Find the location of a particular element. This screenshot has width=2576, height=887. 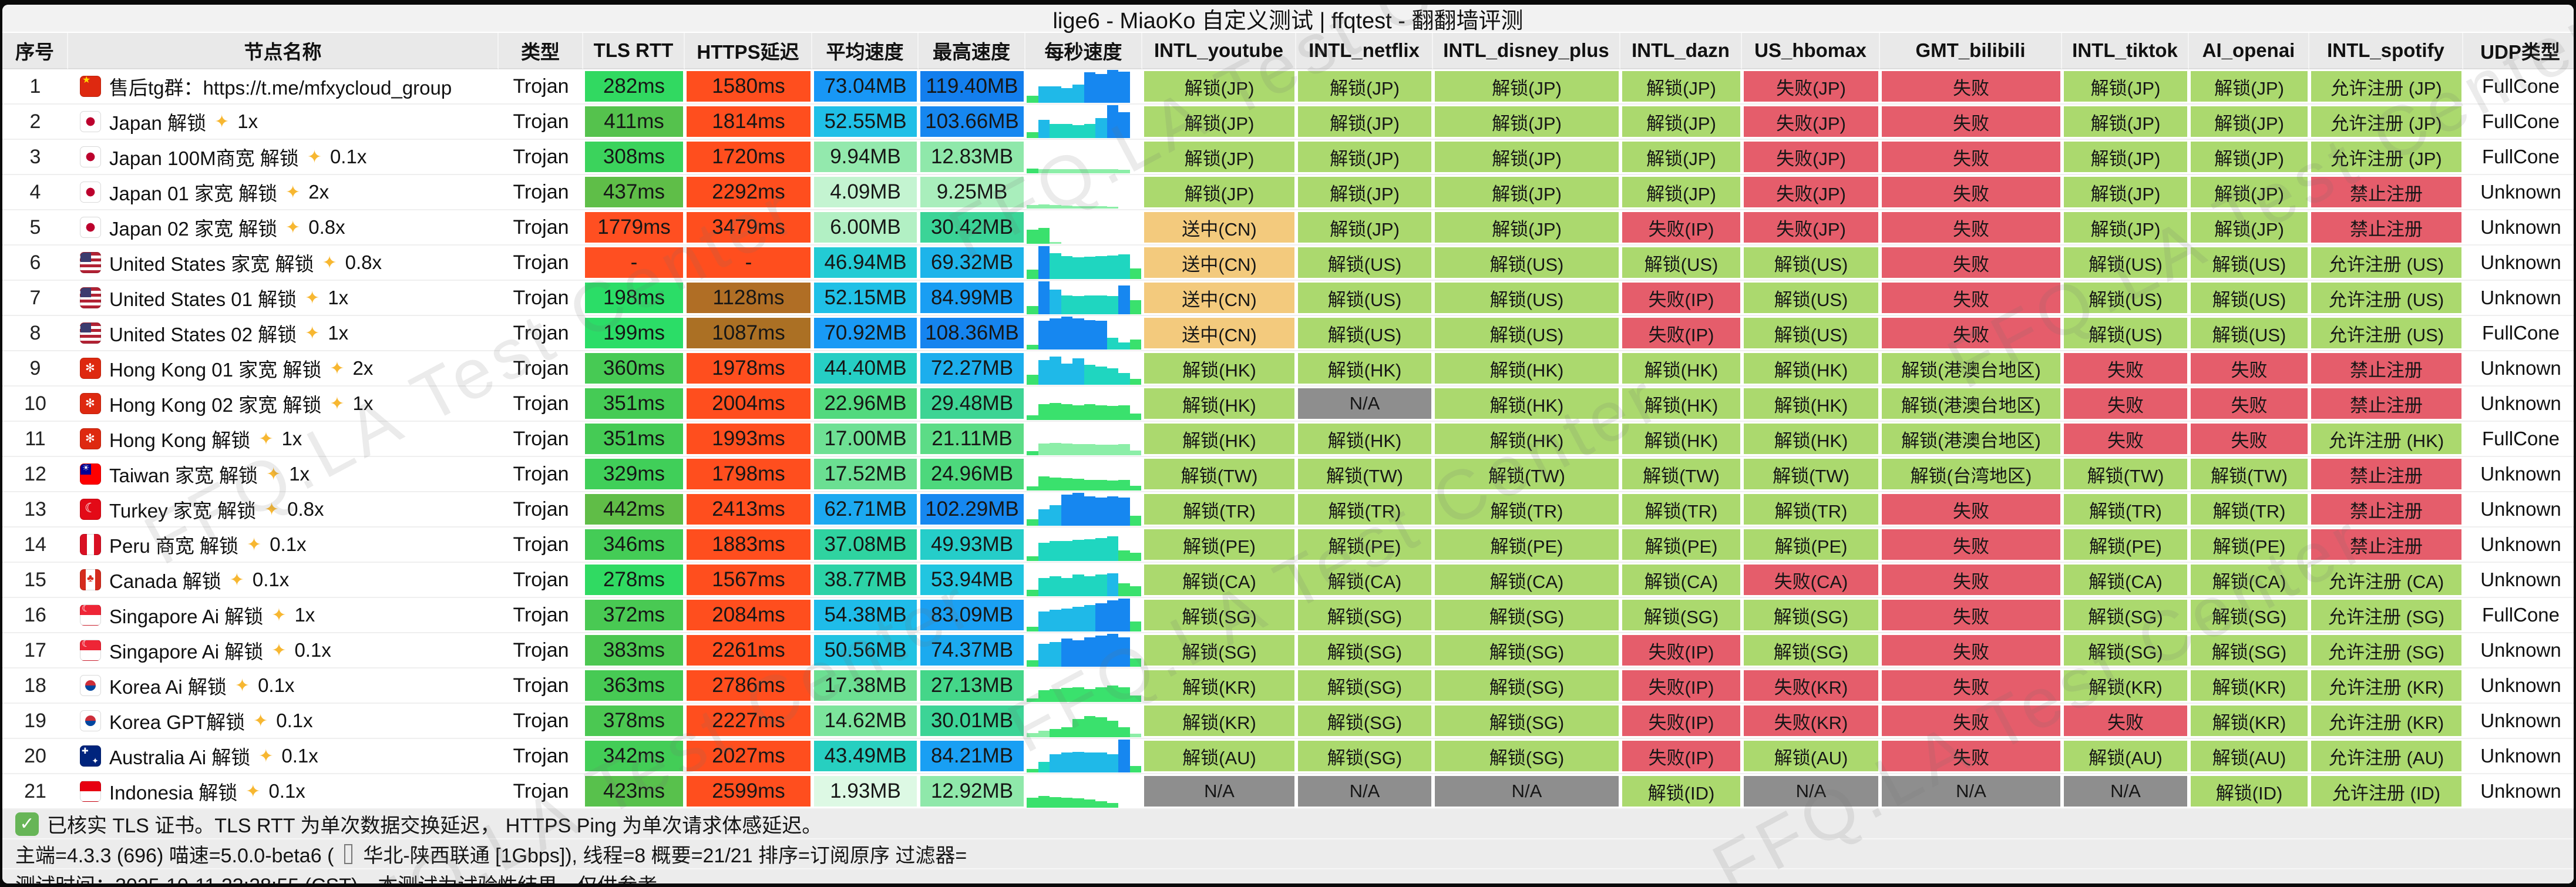

node-name: Japan 100M商宽 解锁 is located at coordinates (204, 158).